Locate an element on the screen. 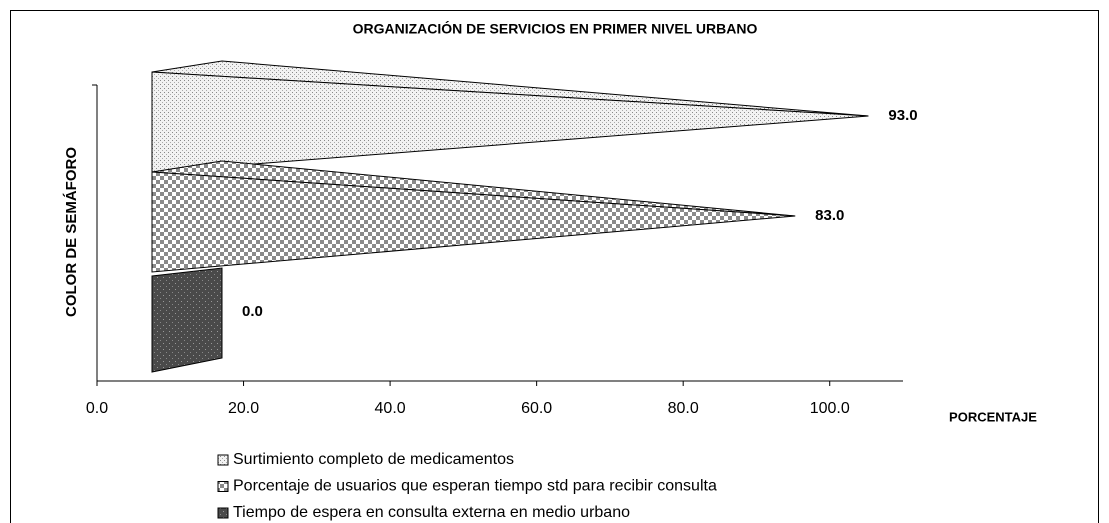 The height and width of the screenshot is (523, 1109). y-axis-label: COLOR DE SEMÁFORO is located at coordinates (71, 232).